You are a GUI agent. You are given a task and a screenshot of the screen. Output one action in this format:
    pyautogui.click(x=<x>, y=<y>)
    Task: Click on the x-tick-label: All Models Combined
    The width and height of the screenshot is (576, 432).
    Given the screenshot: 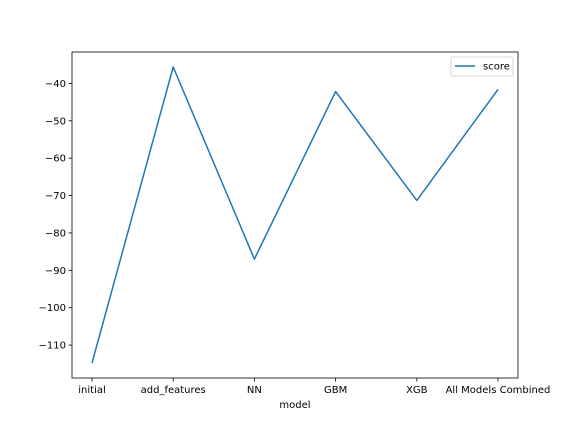 What is the action you would take?
    pyautogui.click(x=498, y=390)
    